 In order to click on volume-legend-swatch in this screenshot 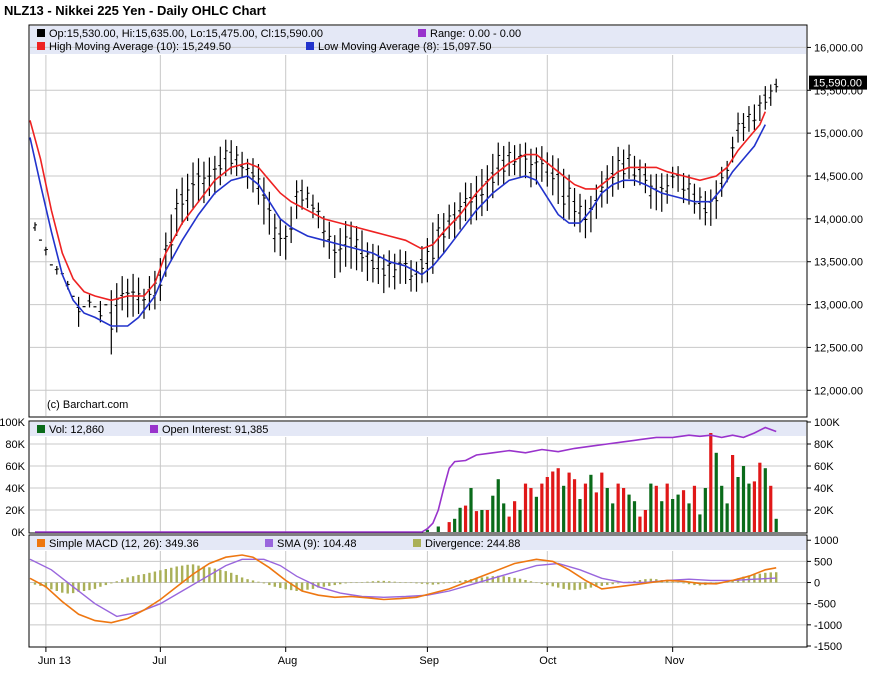, I will do `click(41, 429)`.